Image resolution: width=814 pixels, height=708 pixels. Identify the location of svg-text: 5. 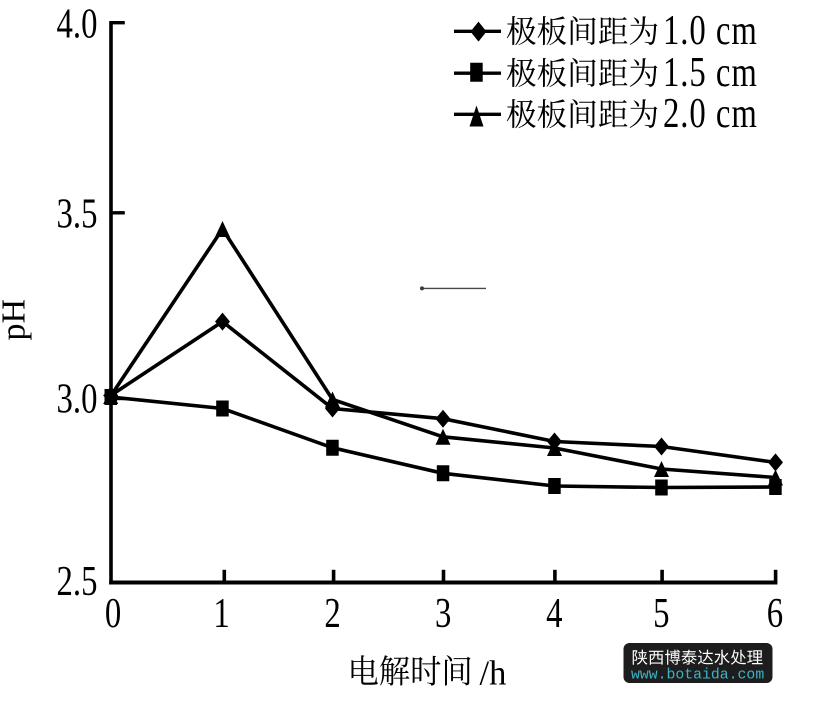
(661, 613).